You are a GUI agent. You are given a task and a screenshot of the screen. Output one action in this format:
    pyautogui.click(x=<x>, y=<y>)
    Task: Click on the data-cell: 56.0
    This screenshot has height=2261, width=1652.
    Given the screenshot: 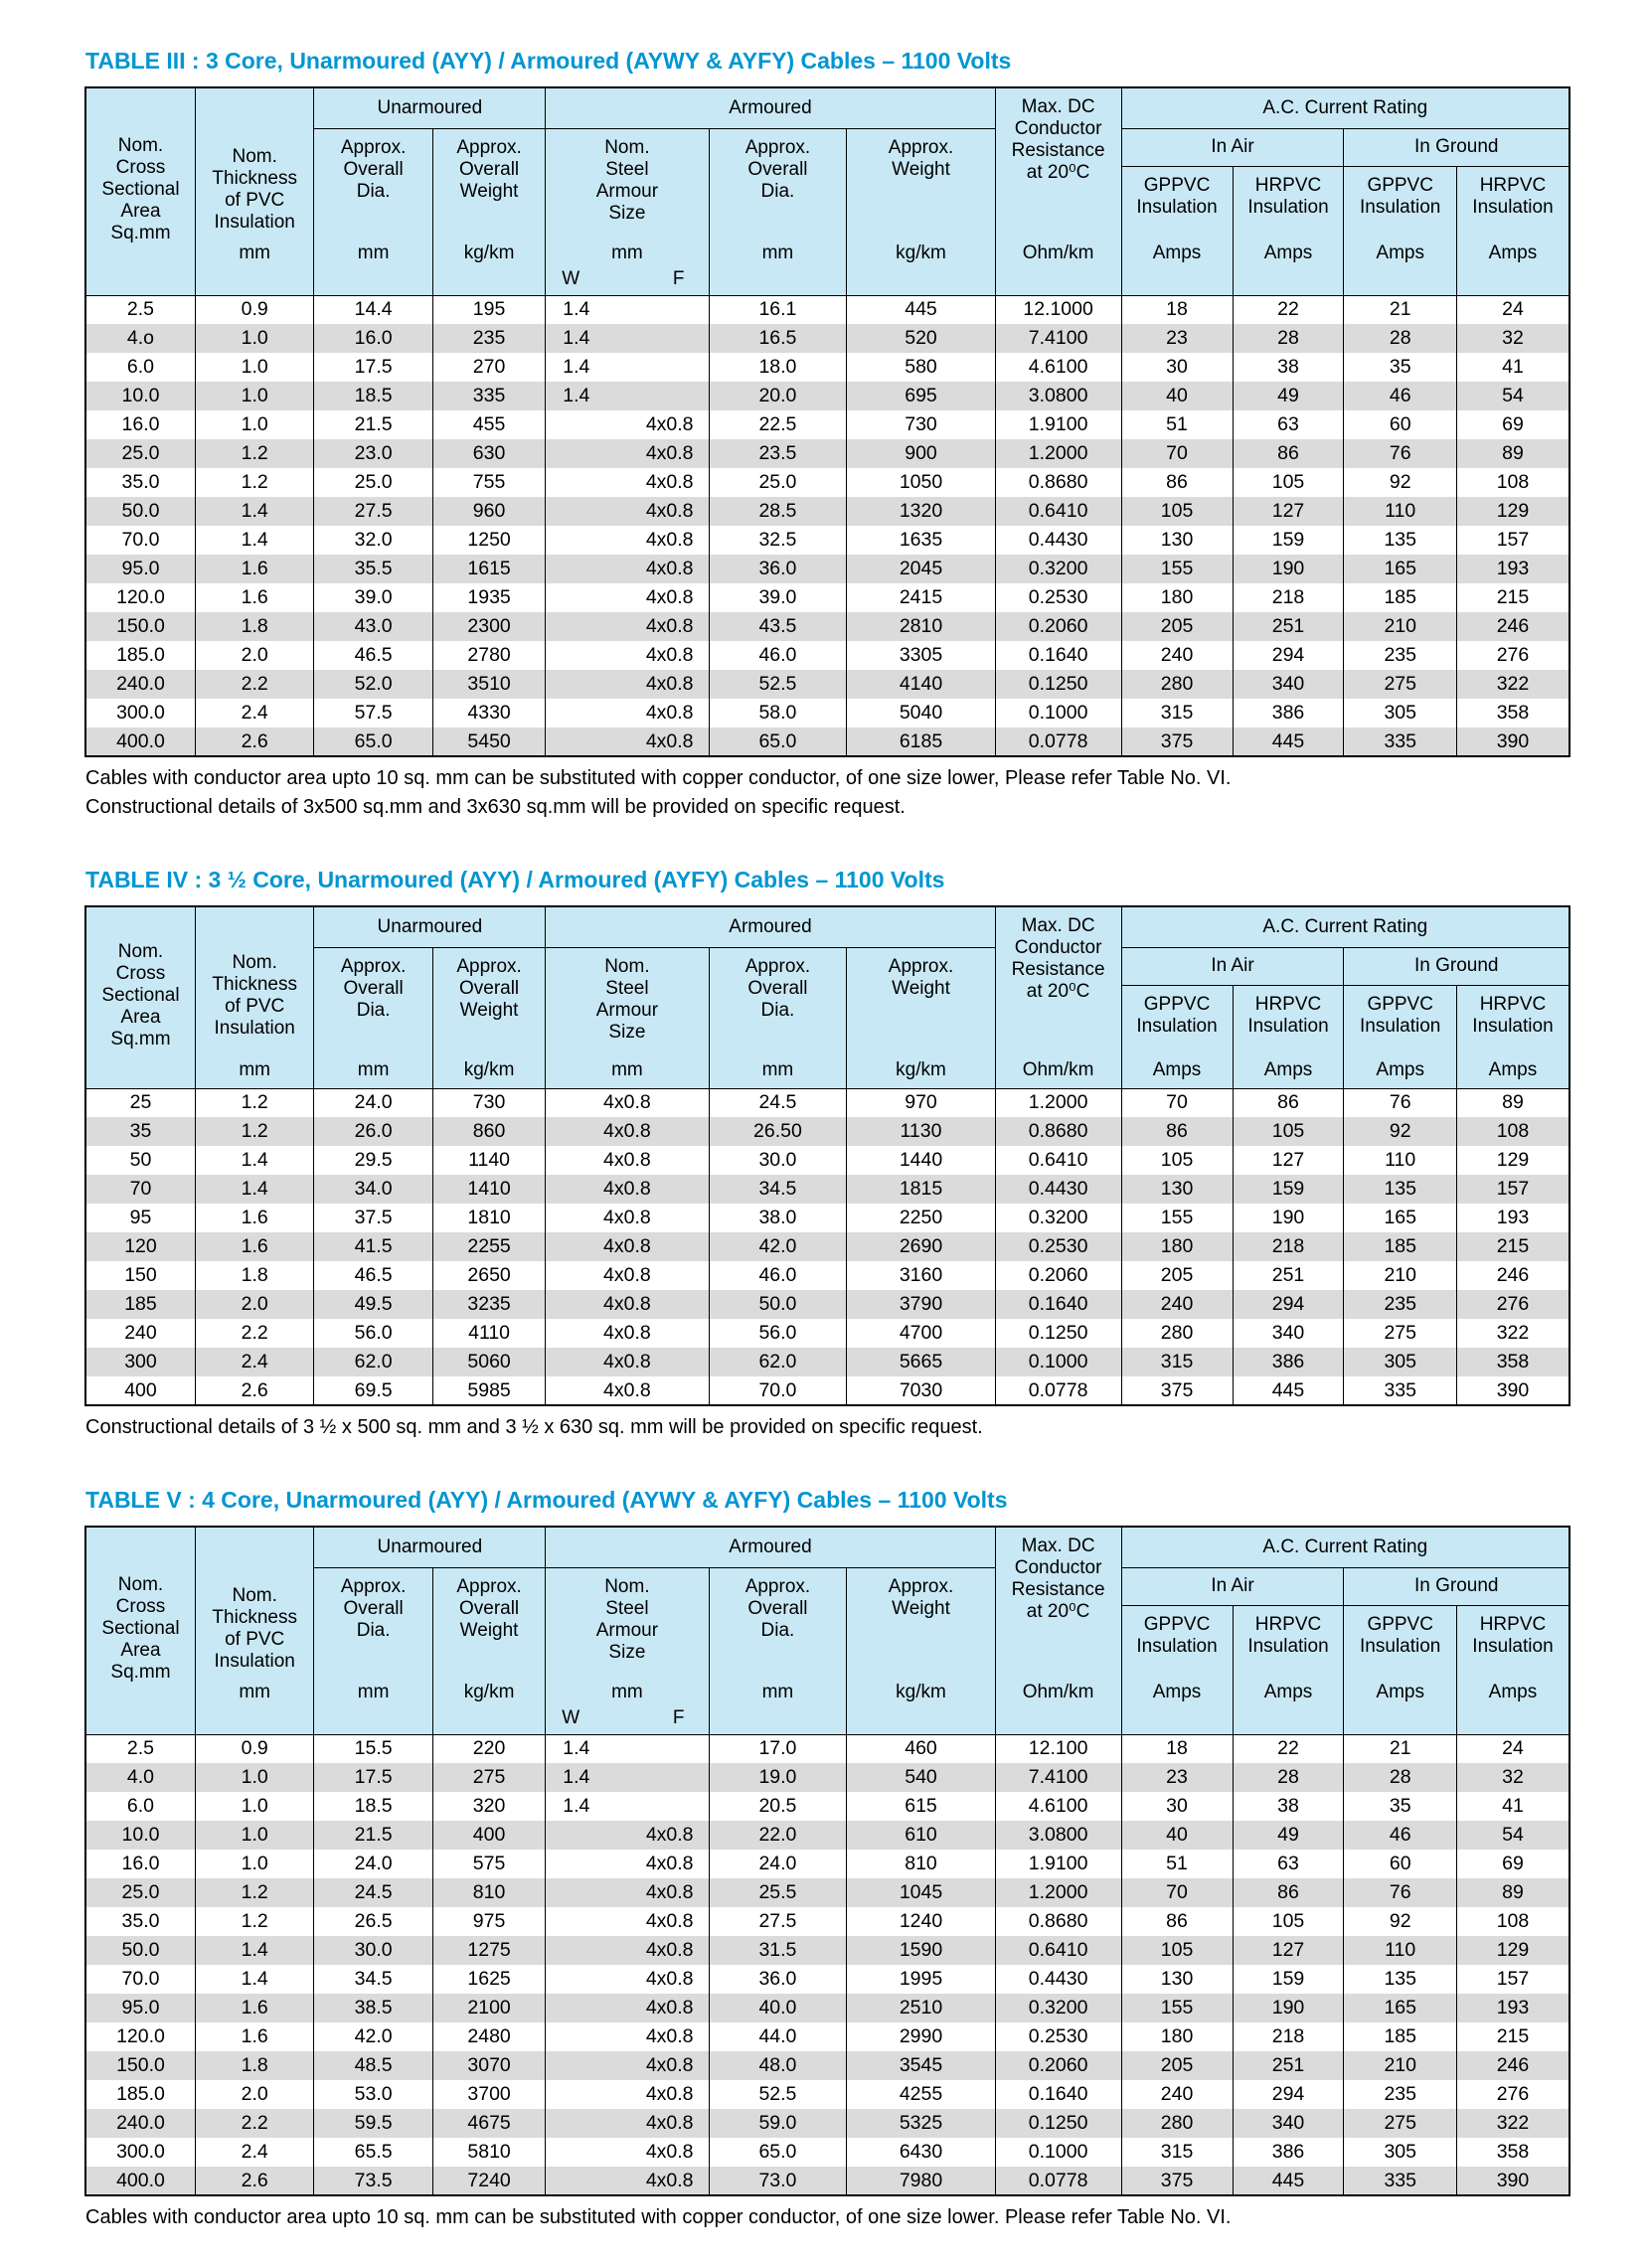 What is the action you would take?
    pyautogui.click(x=778, y=1333)
    